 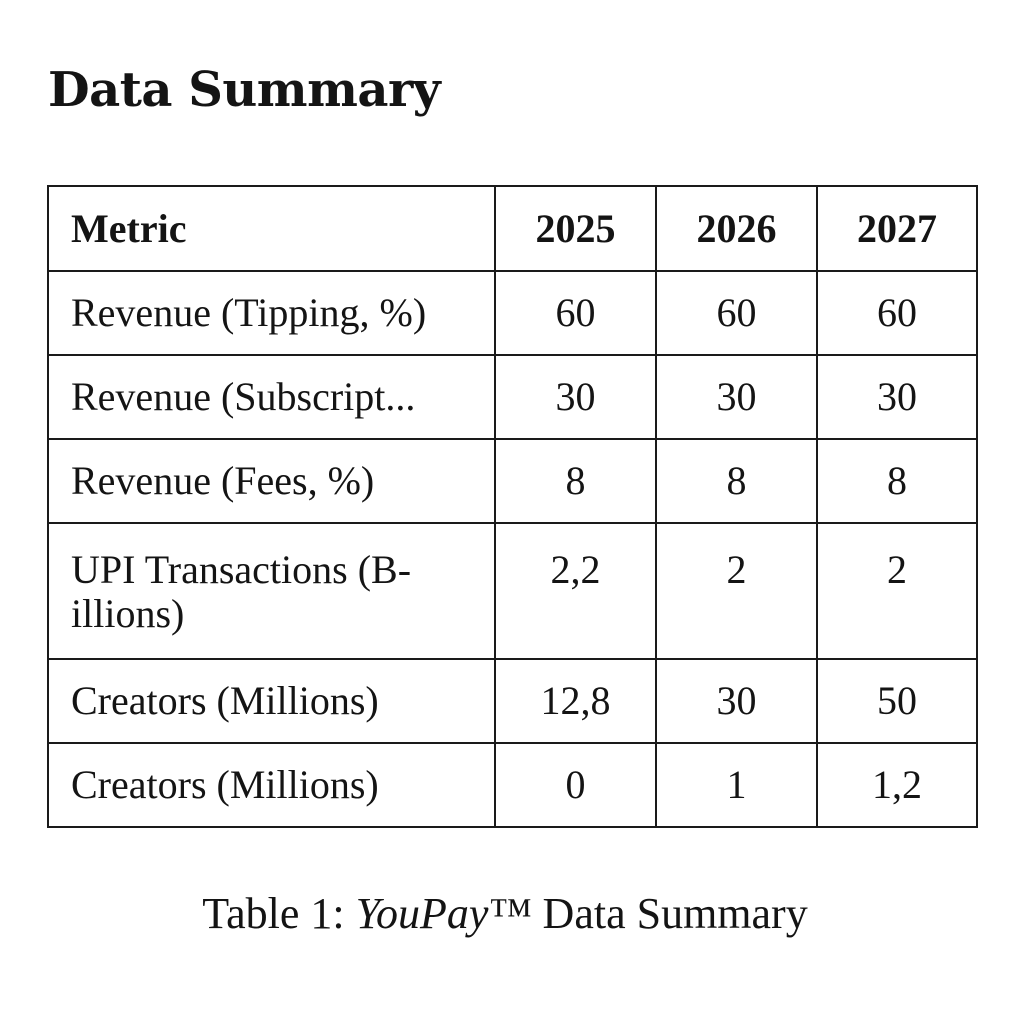 I want to click on value-cell-2026: 2, so click(x=736, y=591).